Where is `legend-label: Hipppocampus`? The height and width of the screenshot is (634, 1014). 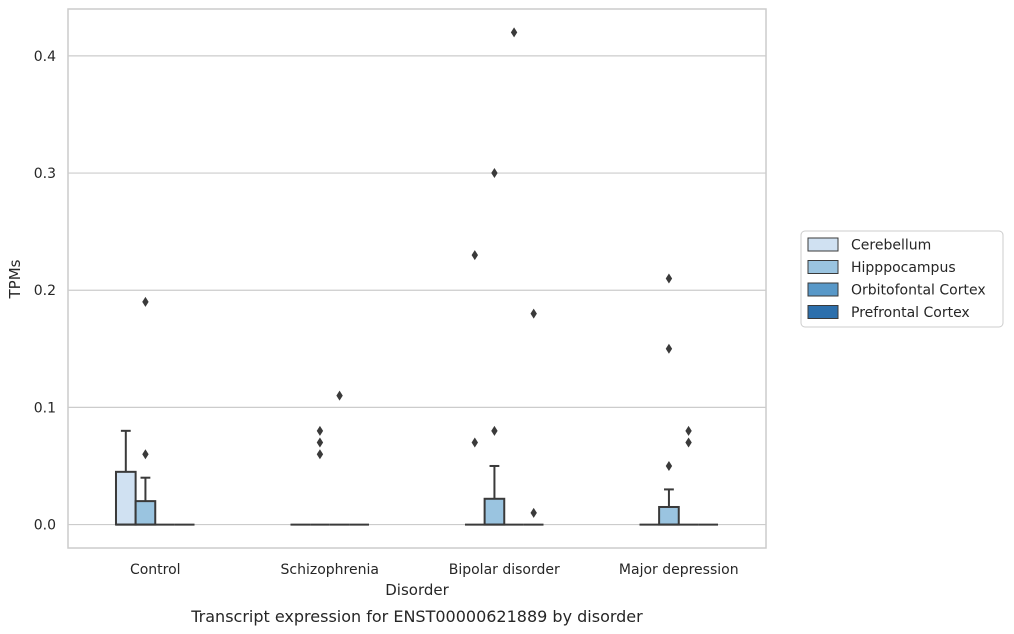
legend-label: Hipppocampus is located at coordinates (903, 268).